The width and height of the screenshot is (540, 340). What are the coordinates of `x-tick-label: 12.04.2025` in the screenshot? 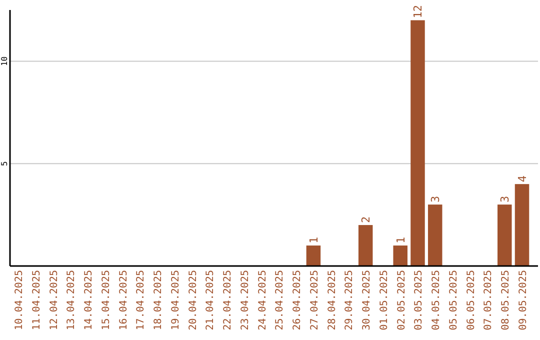 It's located at (54, 300).